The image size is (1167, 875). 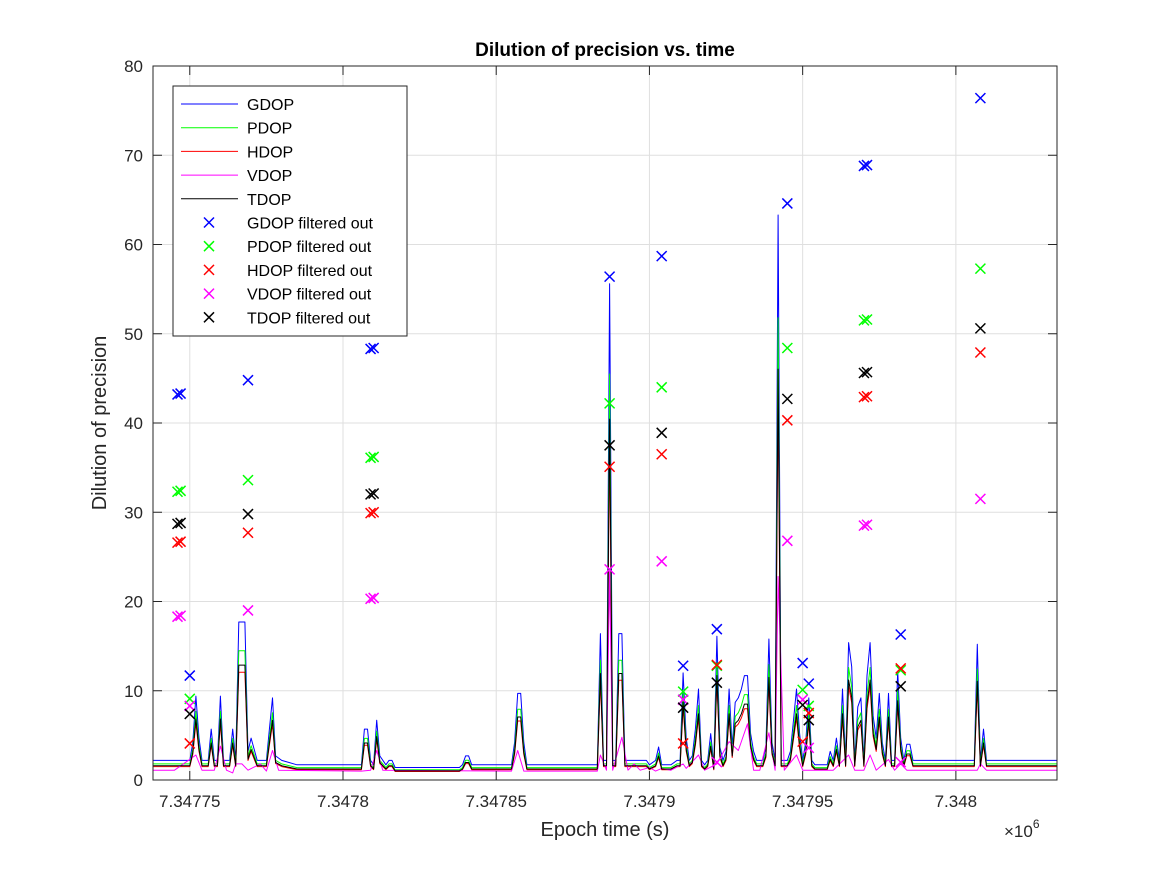 What do you see at coordinates (269, 176) in the screenshot?
I see `legend-label: VDOP` at bounding box center [269, 176].